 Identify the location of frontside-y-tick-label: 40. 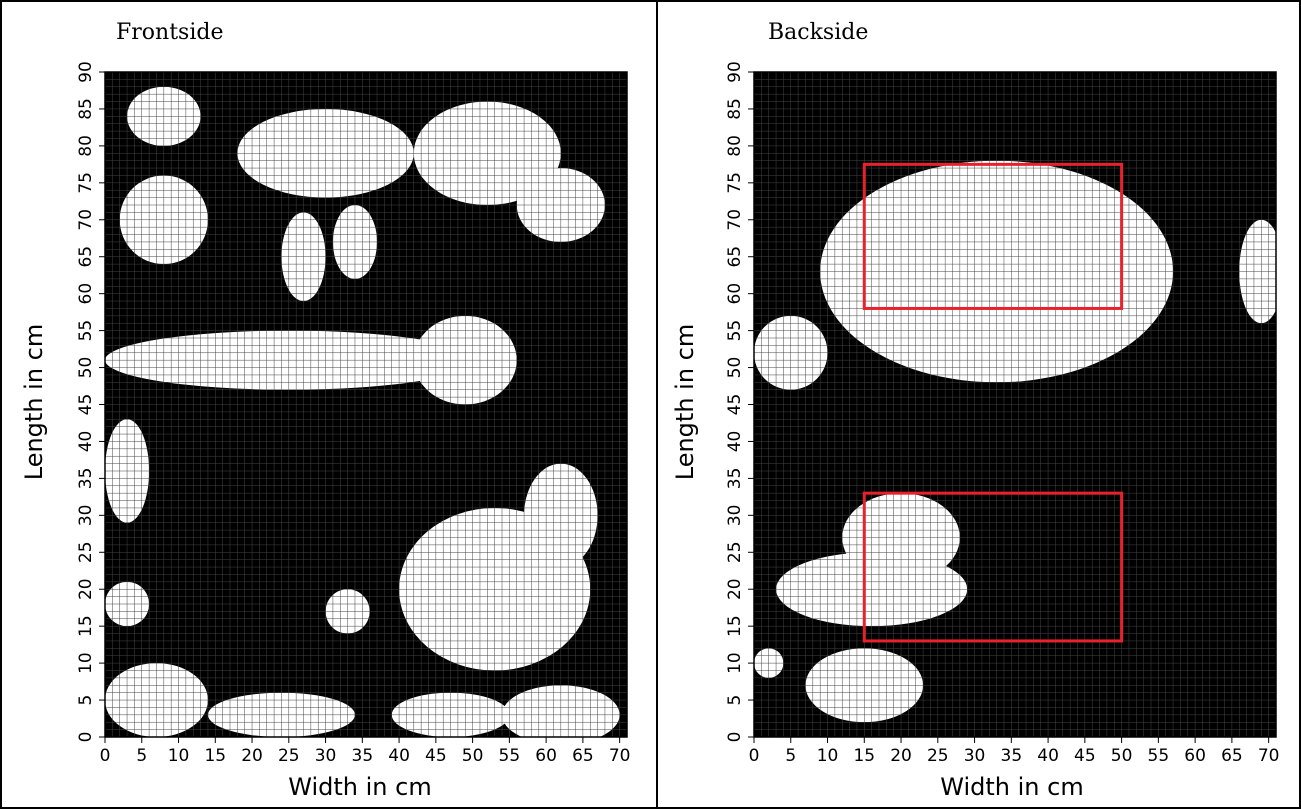
(86, 442).